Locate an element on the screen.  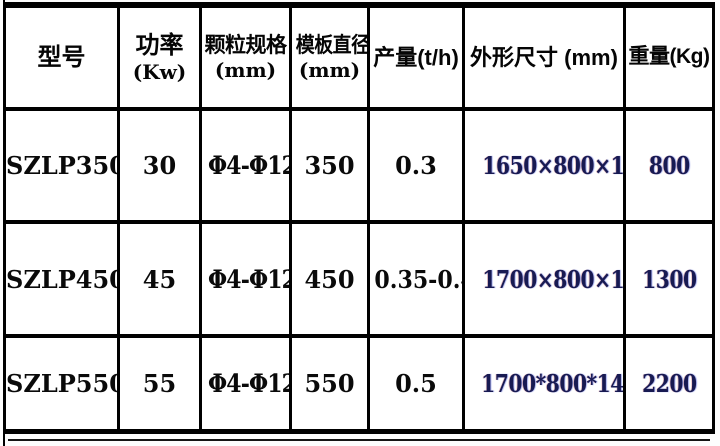
col-header-label: 产量(t/h) is located at coordinates (416, 57).